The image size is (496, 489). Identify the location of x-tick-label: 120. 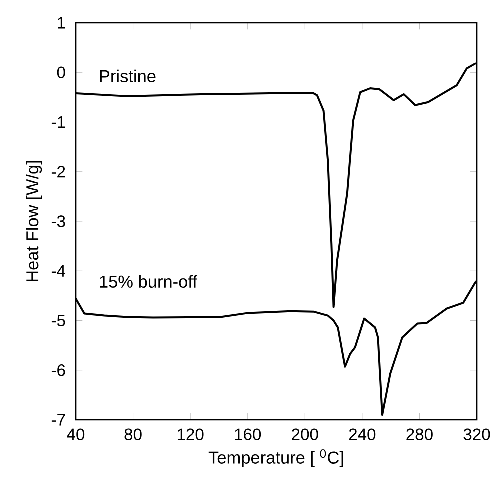
(191, 434).